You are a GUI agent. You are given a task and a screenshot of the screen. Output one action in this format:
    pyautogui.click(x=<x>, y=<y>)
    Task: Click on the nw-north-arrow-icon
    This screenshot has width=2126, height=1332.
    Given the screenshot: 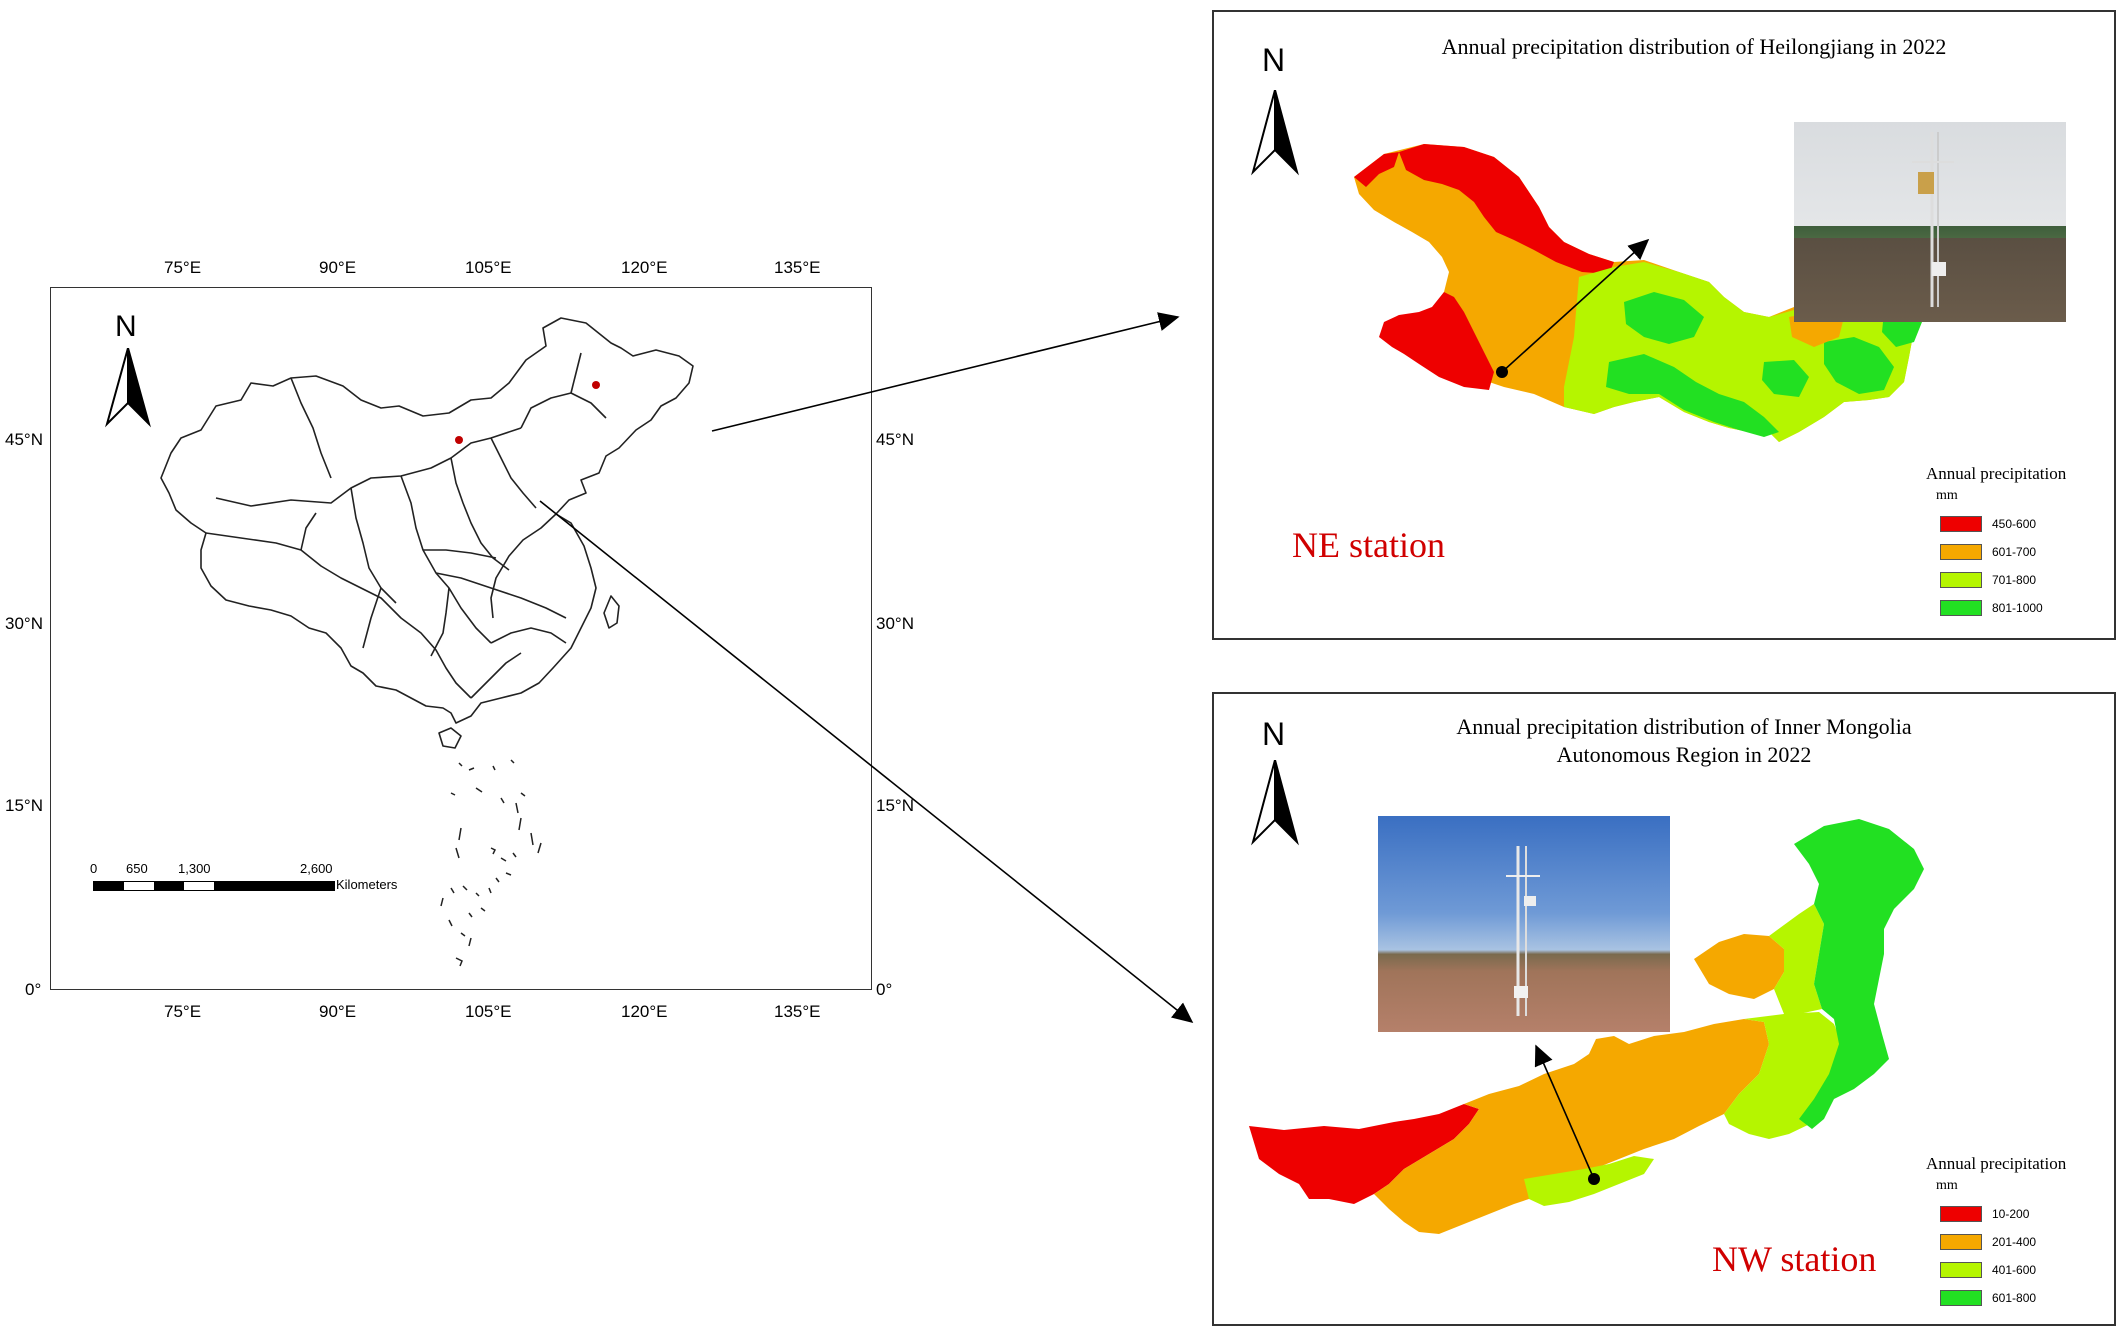 What is the action you would take?
    pyautogui.click(x=1275, y=803)
    